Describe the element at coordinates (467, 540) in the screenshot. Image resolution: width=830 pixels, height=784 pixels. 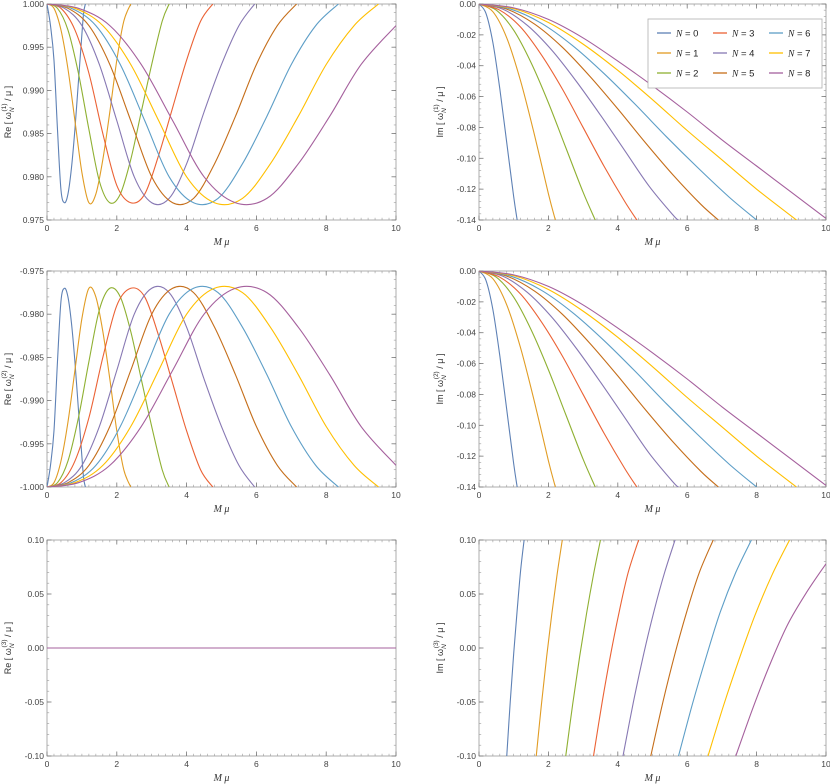
I see `y-tick-label: 0.10` at that location.